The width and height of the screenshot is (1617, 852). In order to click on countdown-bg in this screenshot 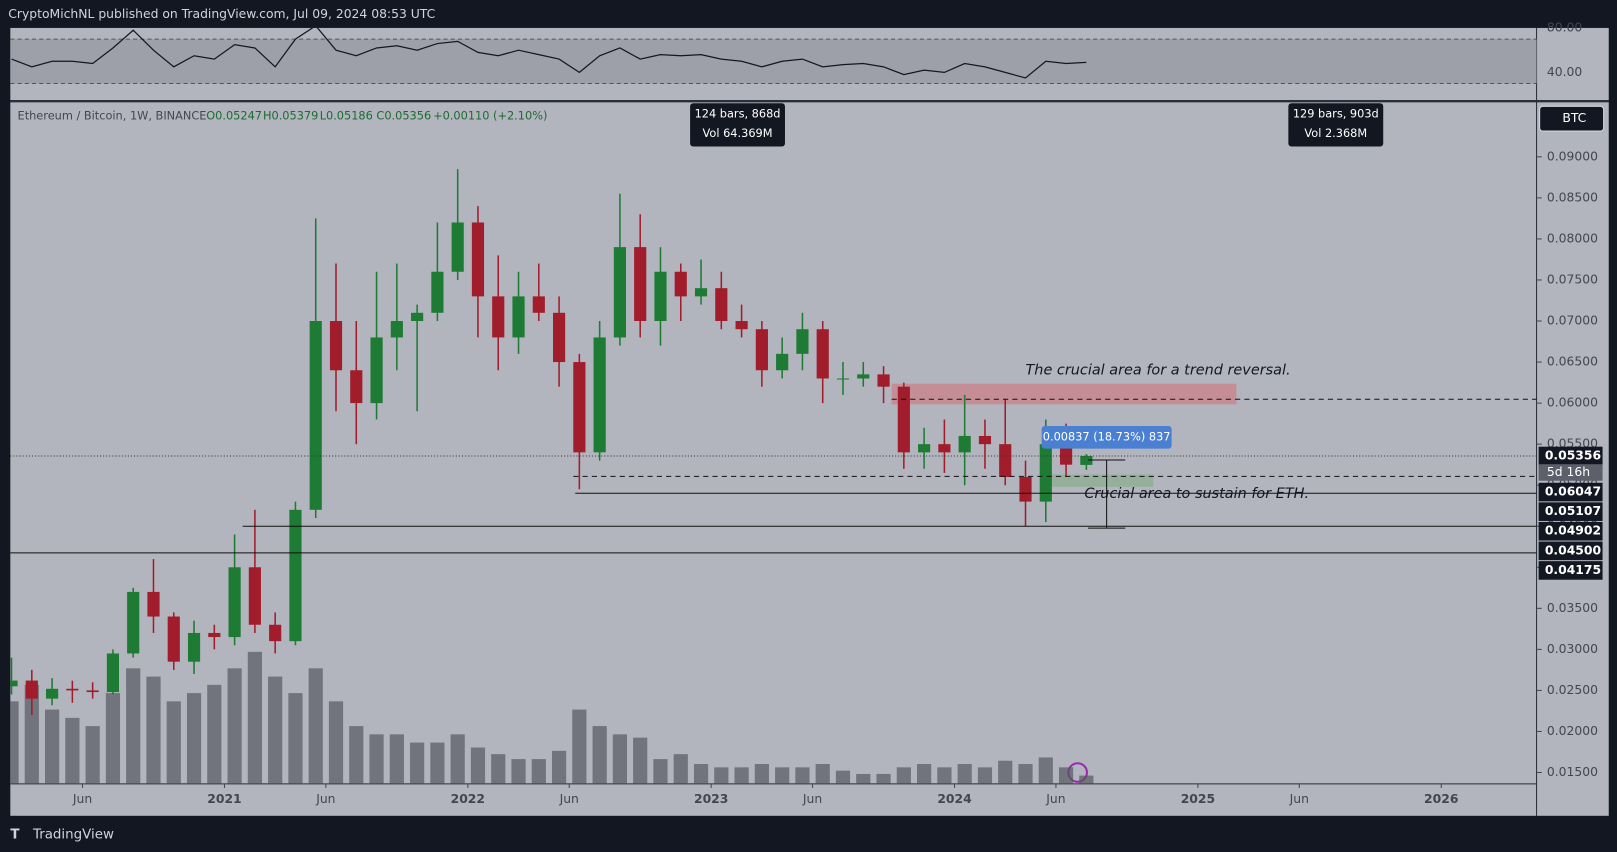, I will do `click(1570, 472)`.